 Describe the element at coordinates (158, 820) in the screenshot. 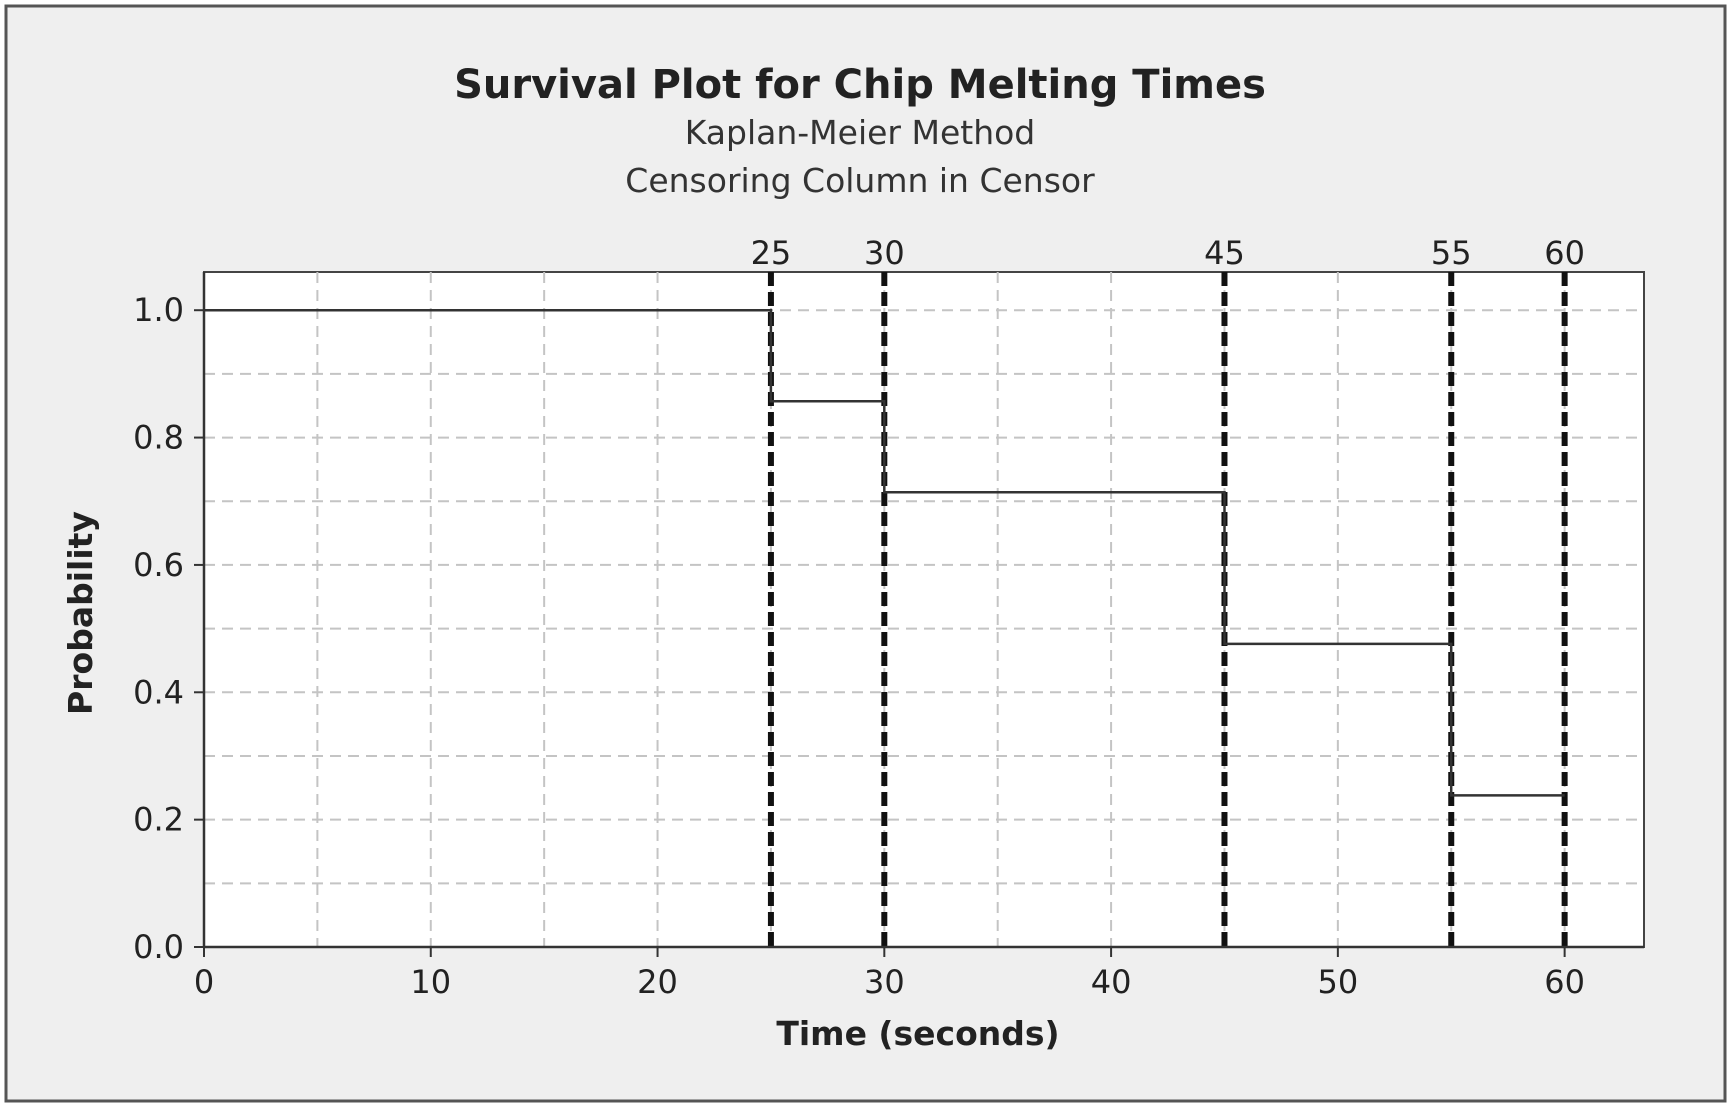

I see `y-tick-label: 0.2` at that location.